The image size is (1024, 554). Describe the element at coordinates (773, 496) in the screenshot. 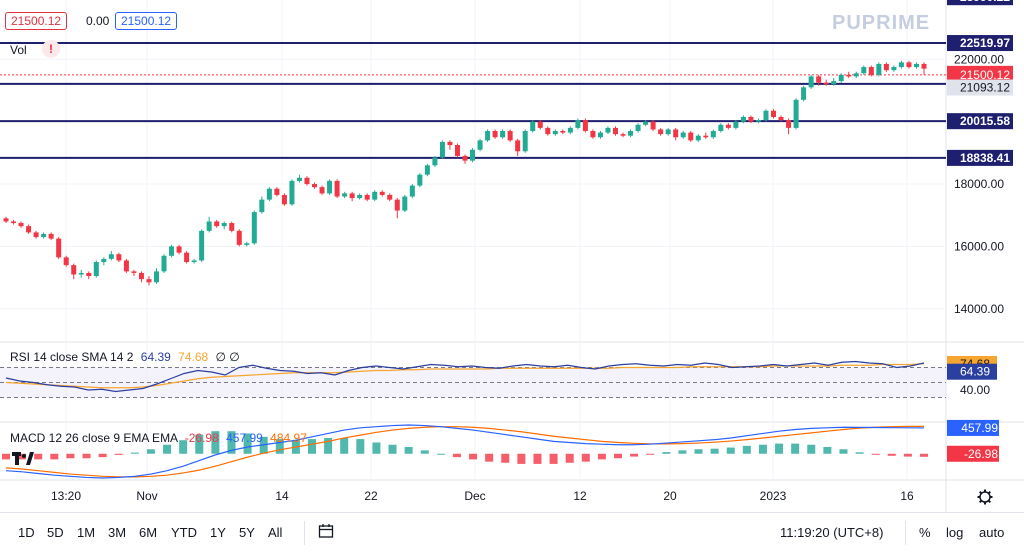

I see `x-tick-label: 2023` at that location.